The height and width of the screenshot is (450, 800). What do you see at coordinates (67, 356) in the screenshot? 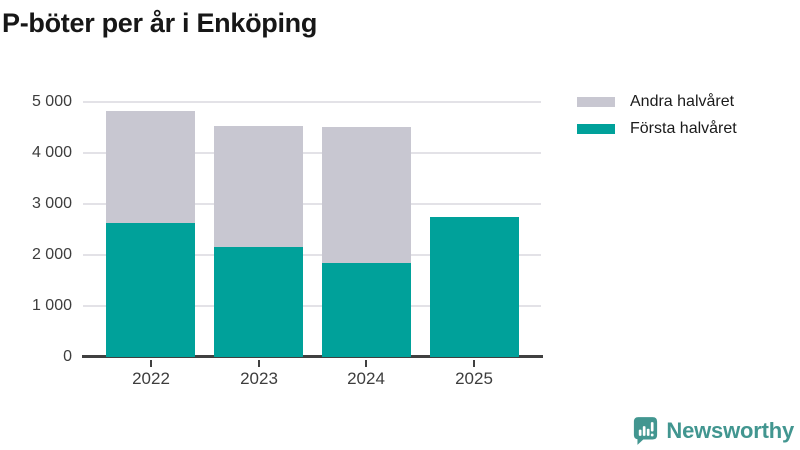
I see `y-tick-label-0: 0` at bounding box center [67, 356].